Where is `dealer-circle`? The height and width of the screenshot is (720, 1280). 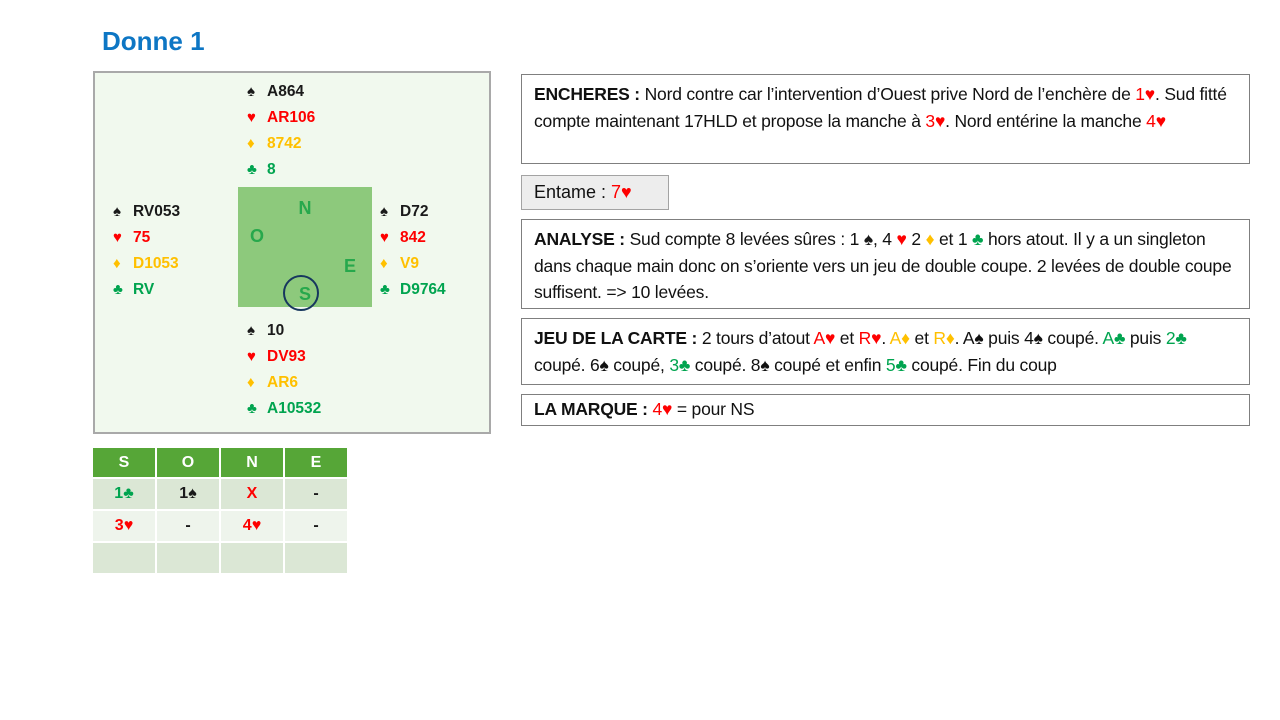
dealer-circle is located at coordinates (301, 293).